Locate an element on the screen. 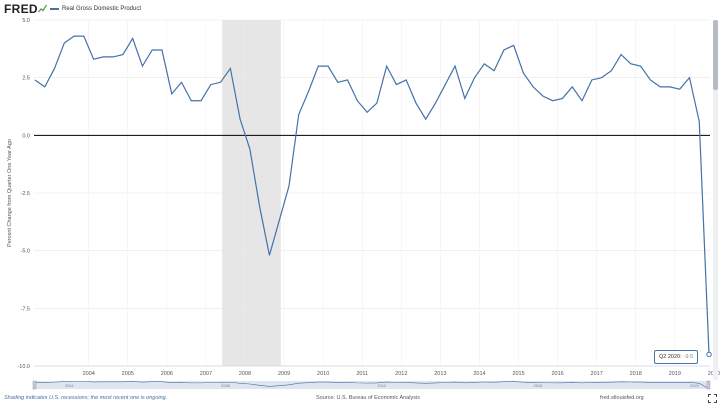 Image resolution: width=720 pixels, height=405 pixels. range-navigator: 2004 2008 2012 2016 2020 is located at coordinates (371, 385).